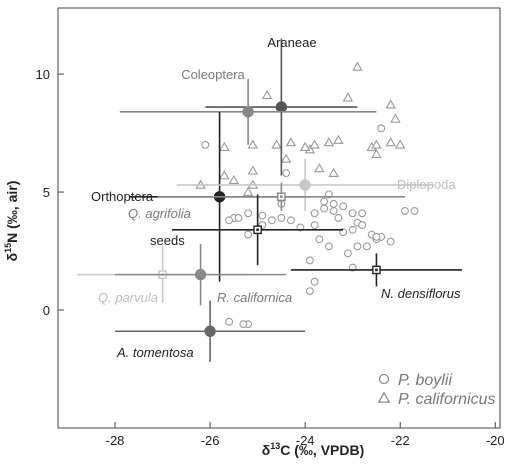 The width and height of the screenshot is (510, 464). What do you see at coordinates (46, 192) in the screenshot?
I see `y-tick-label: 5` at bounding box center [46, 192].